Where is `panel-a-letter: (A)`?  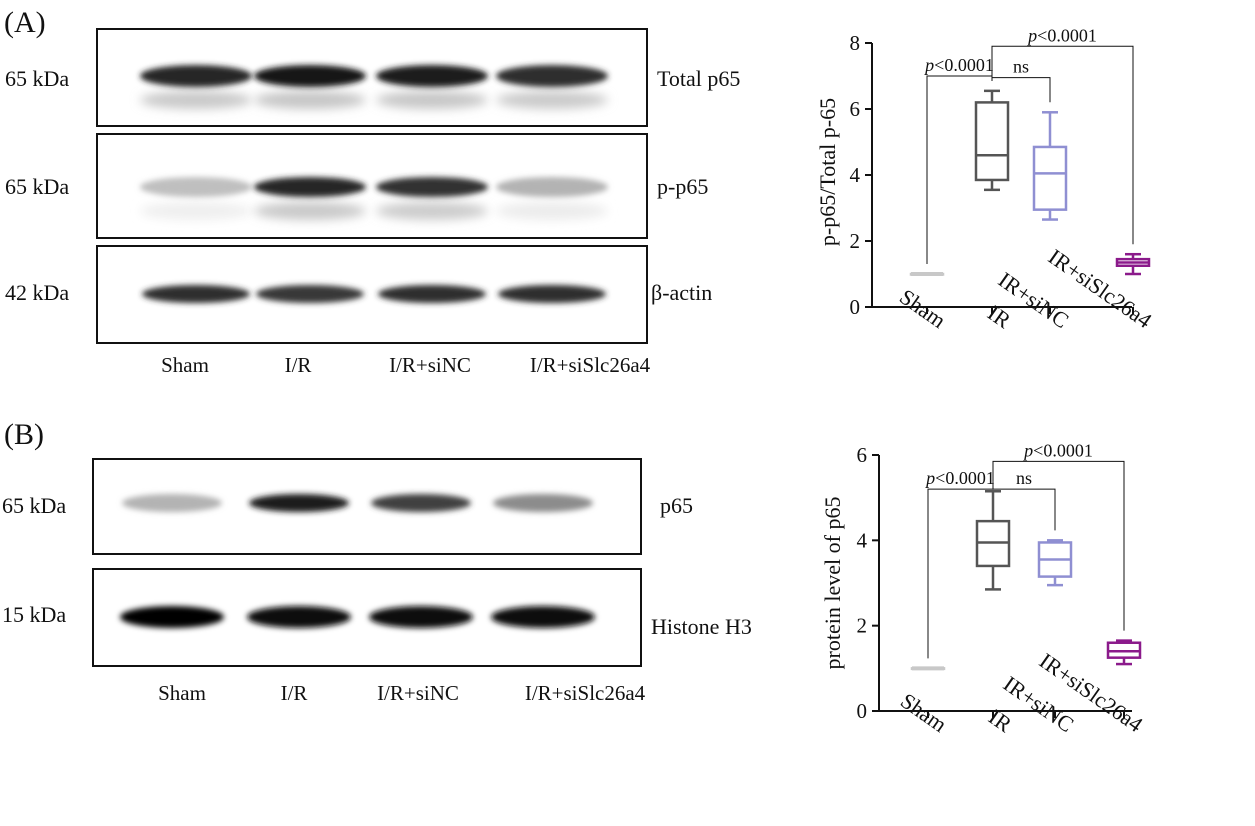
panel-a-letter: (A) is located at coordinates (25, 22).